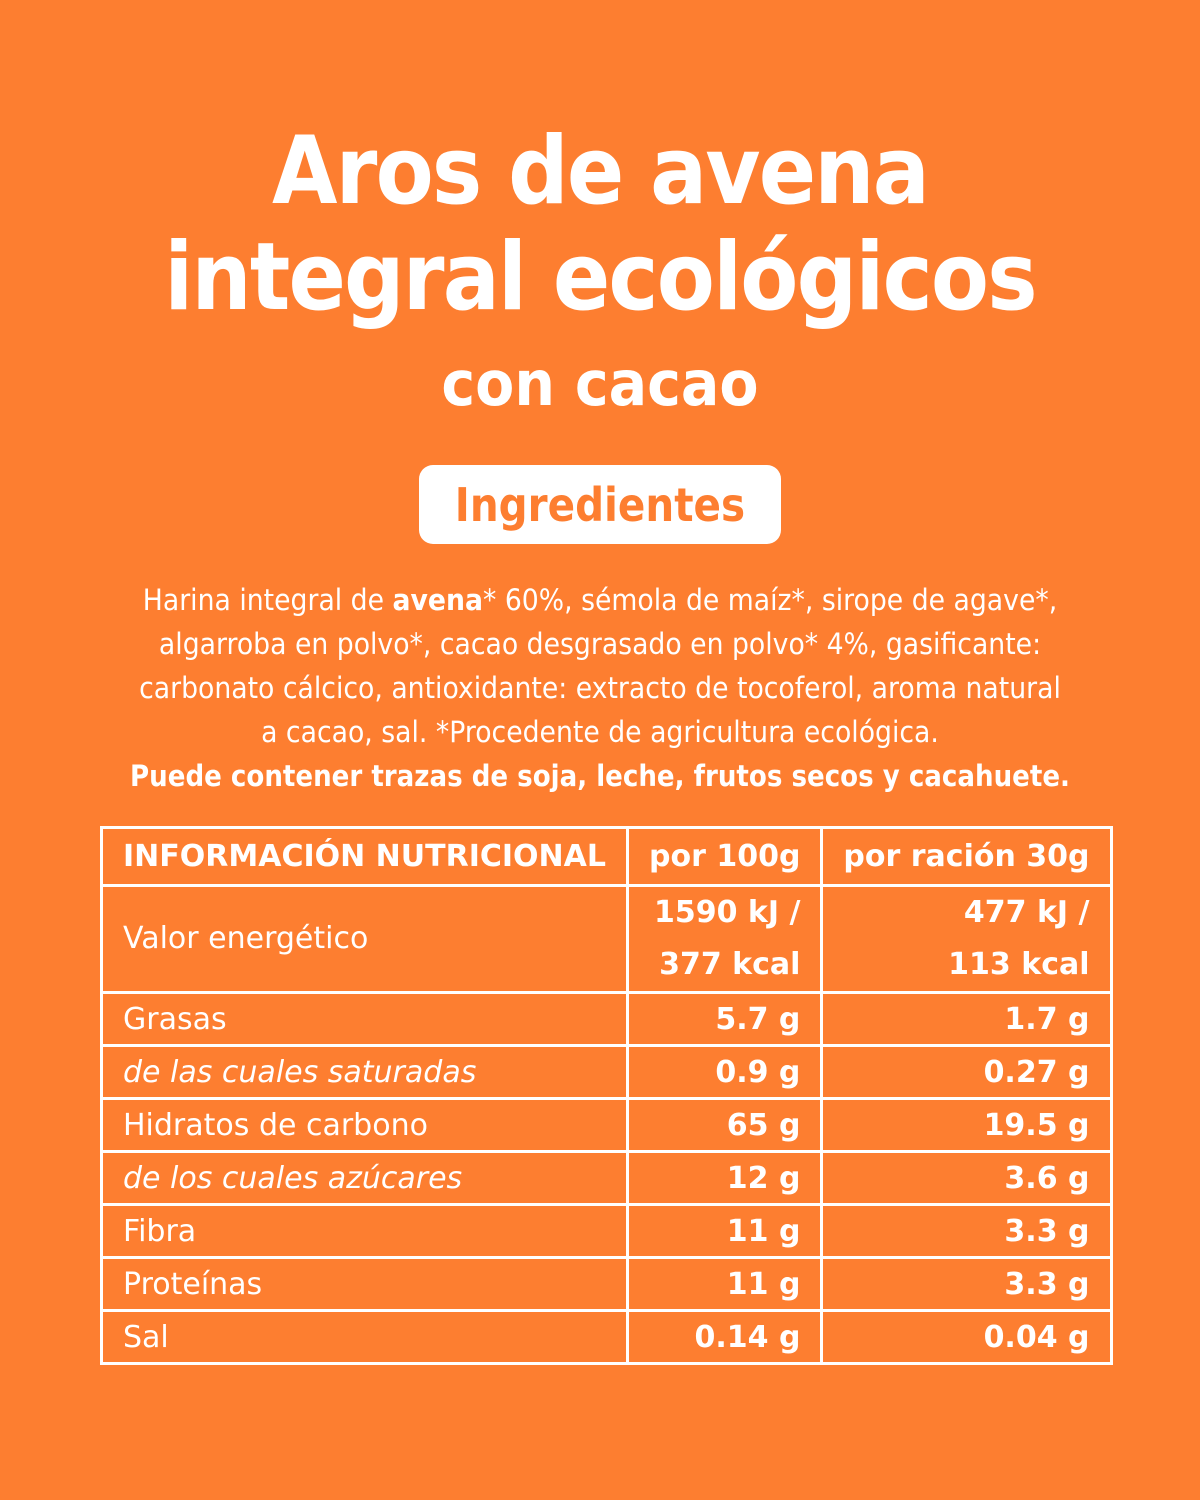 The height and width of the screenshot is (1500, 1200). What do you see at coordinates (724, 1178) in the screenshot?
I see `nutrition-value-per100: 12 g` at bounding box center [724, 1178].